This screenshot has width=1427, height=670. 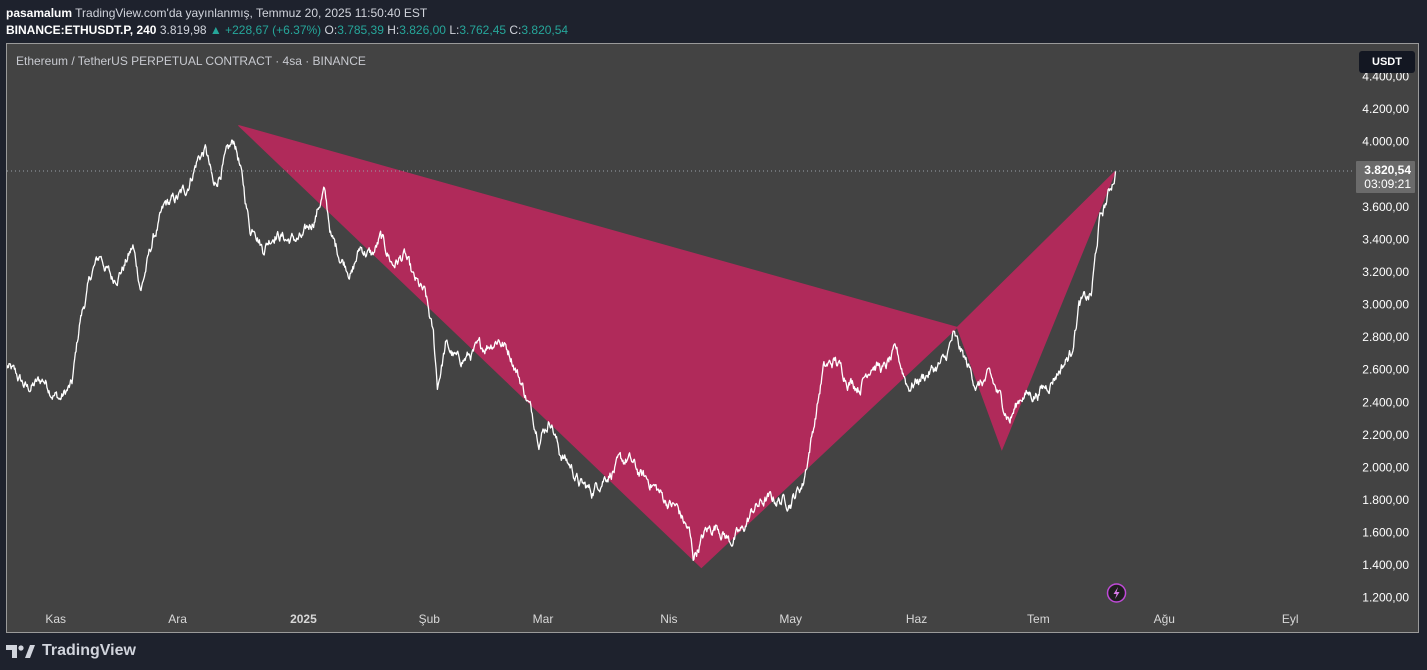 What do you see at coordinates (545, 30) in the screenshot?
I see `close-value: 3.820,54` at bounding box center [545, 30].